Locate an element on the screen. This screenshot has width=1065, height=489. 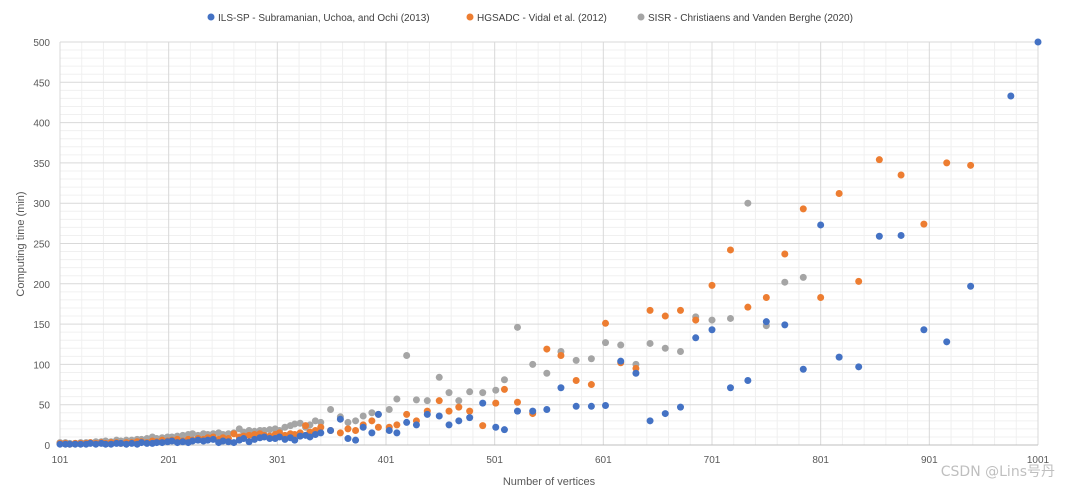
x-tick-label: 601 is located at coordinates (603, 460).